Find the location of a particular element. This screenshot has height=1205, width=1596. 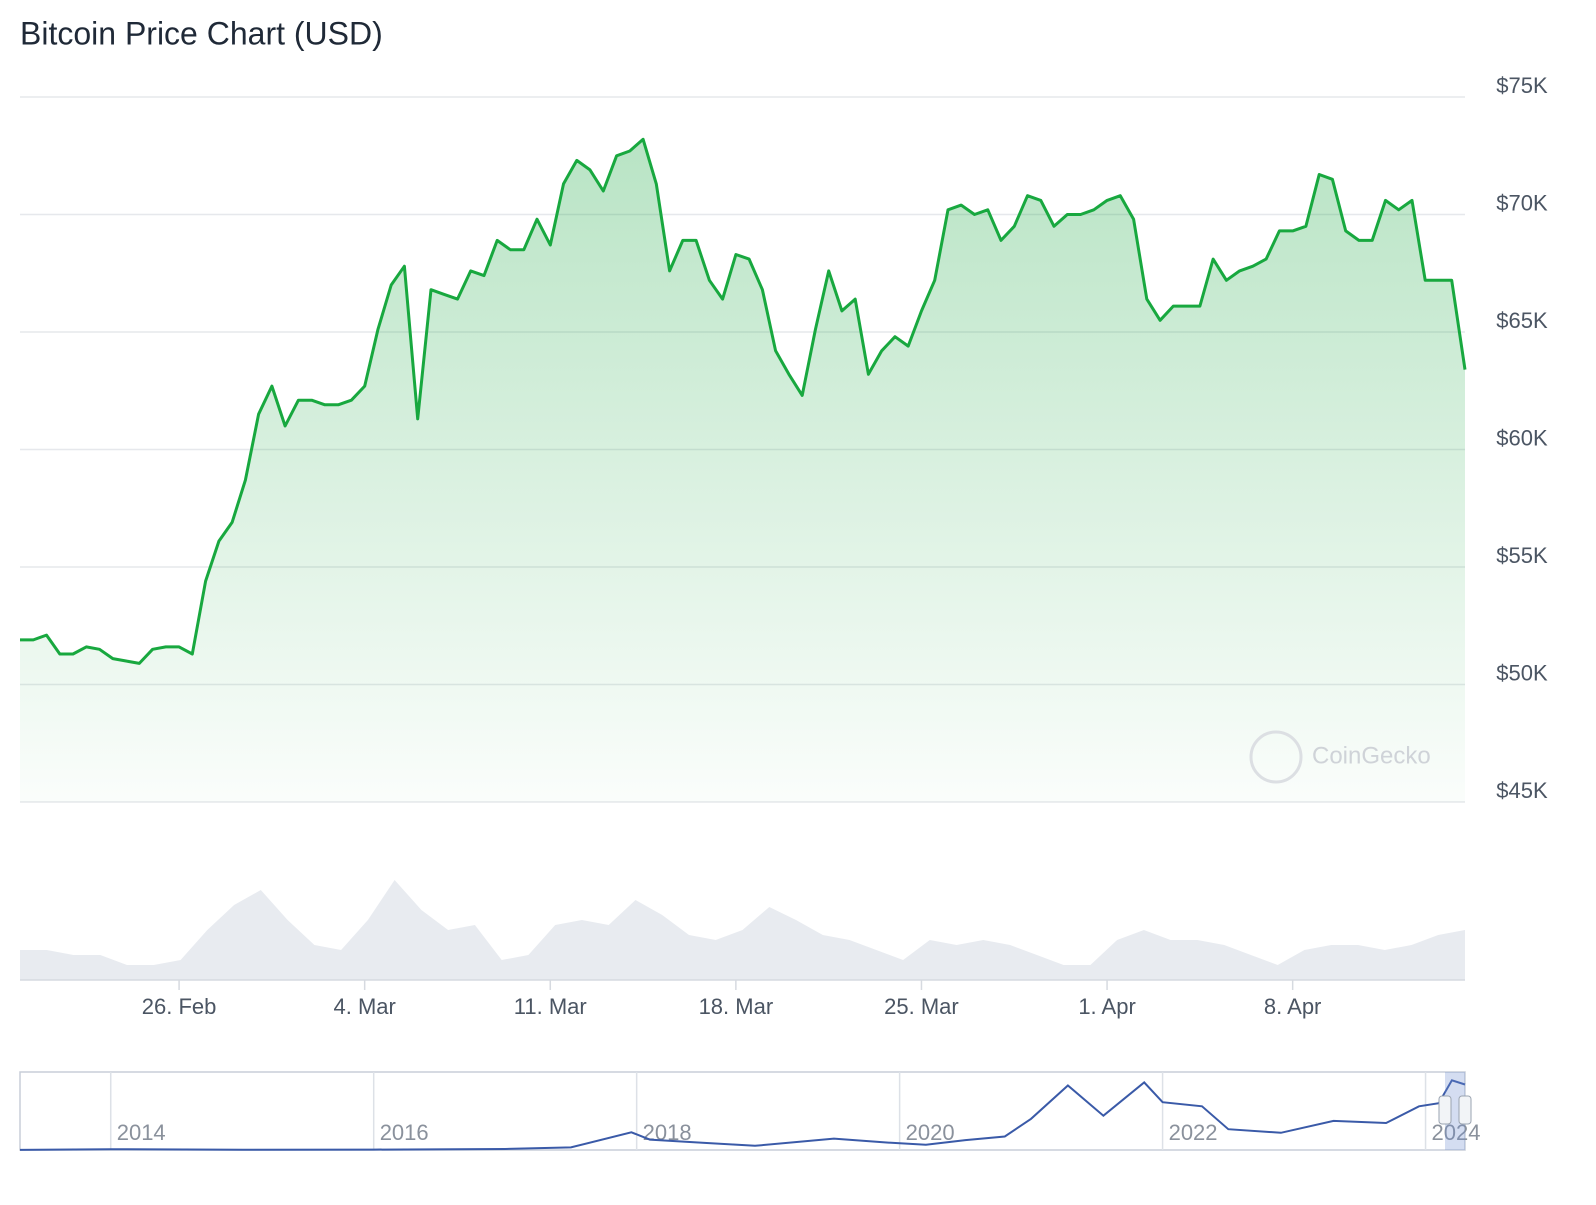

navigator-tick-label: 2016 is located at coordinates (404, 1132).